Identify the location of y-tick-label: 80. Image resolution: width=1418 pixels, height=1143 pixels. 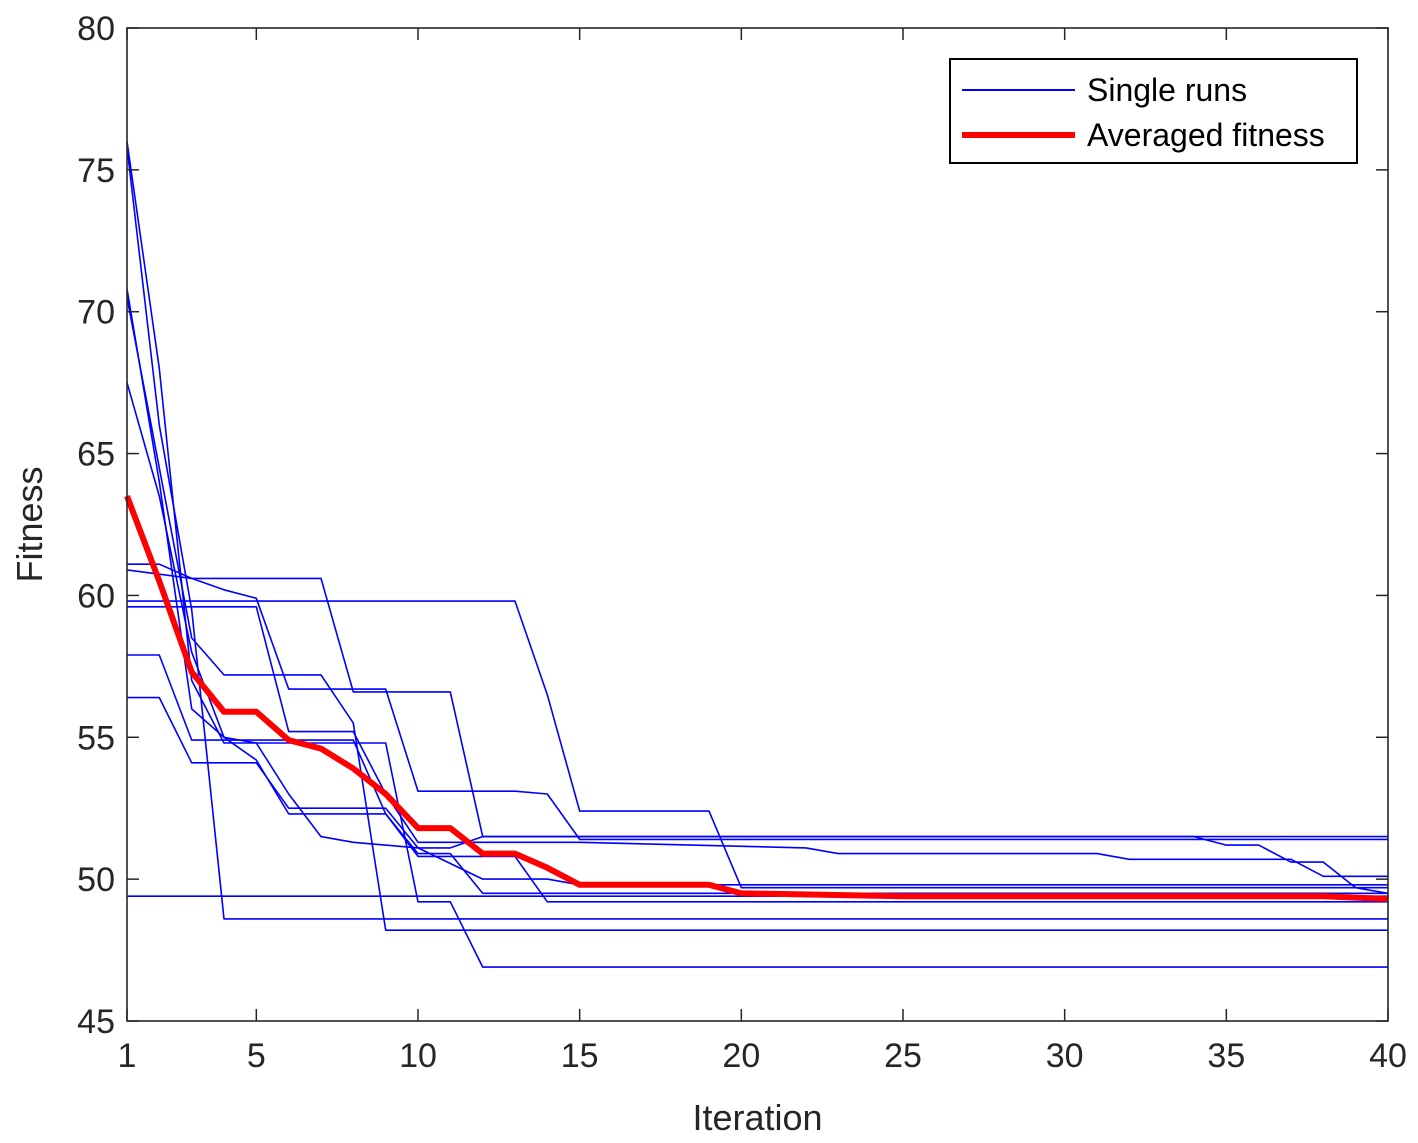
(96, 29).